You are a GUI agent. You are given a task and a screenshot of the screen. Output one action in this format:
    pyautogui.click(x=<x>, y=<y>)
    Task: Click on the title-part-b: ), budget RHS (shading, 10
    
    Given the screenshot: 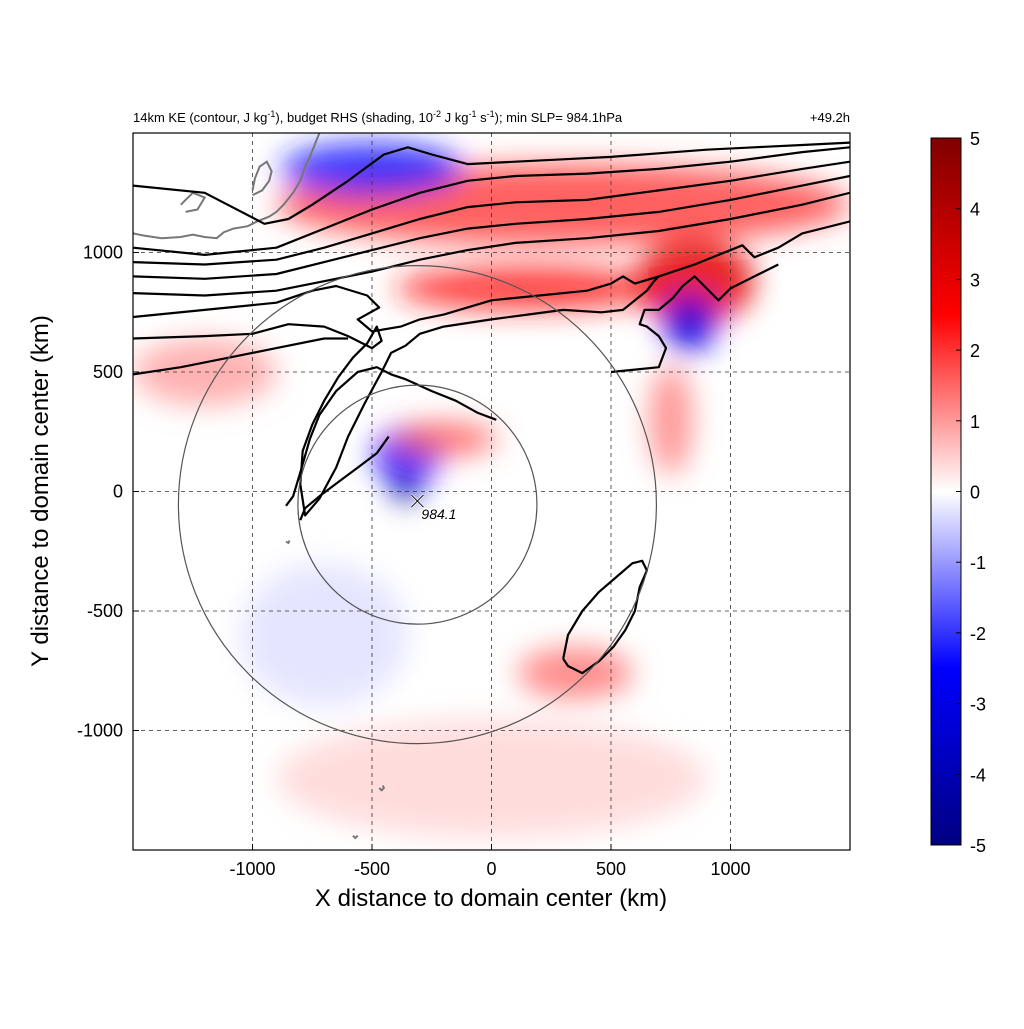 What is the action you would take?
    pyautogui.click(x=354, y=117)
    